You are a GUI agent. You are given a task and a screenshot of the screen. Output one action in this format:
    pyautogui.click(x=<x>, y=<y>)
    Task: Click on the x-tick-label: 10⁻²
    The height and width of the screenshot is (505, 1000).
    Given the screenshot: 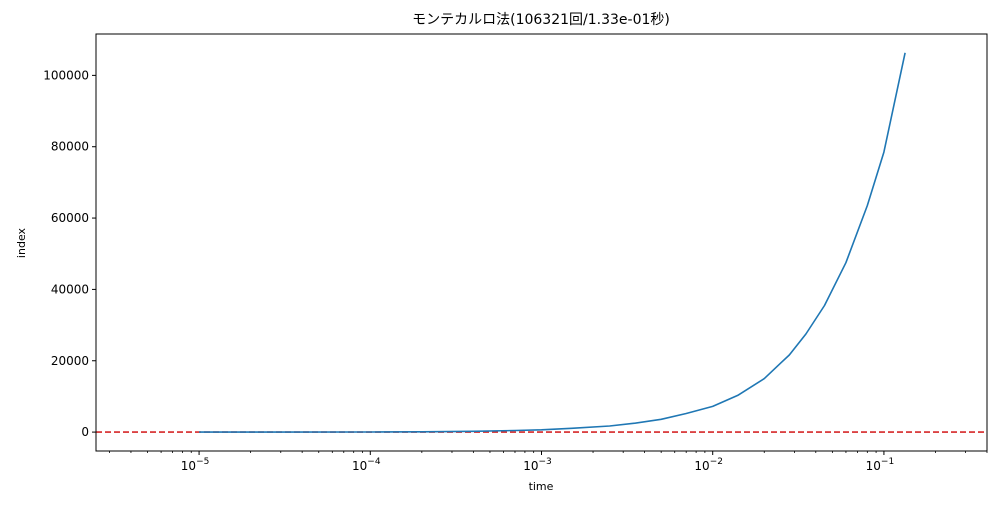 What is the action you would take?
    pyautogui.click(x=708, y=465)
    